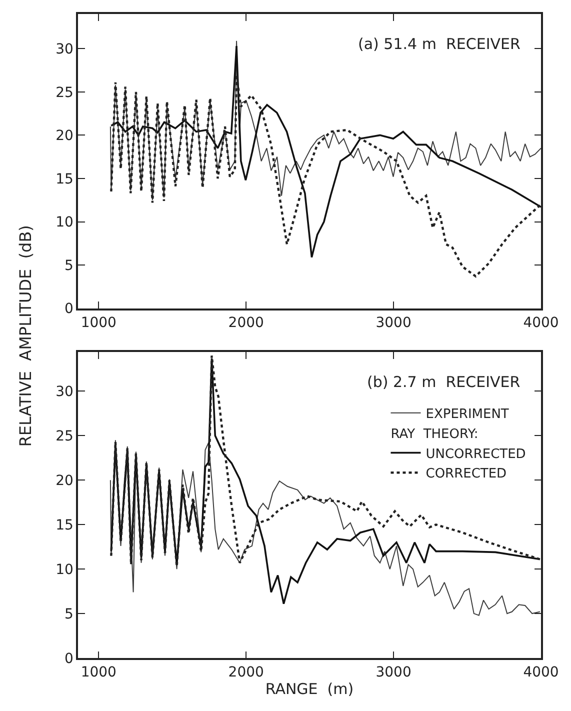 The height and width of the screenshot is (711, 571). What do you see at coordinates (467, 414) in the screenshot?
I see `legend-label: EXPERIMENT` at bounding box center [467, 414].